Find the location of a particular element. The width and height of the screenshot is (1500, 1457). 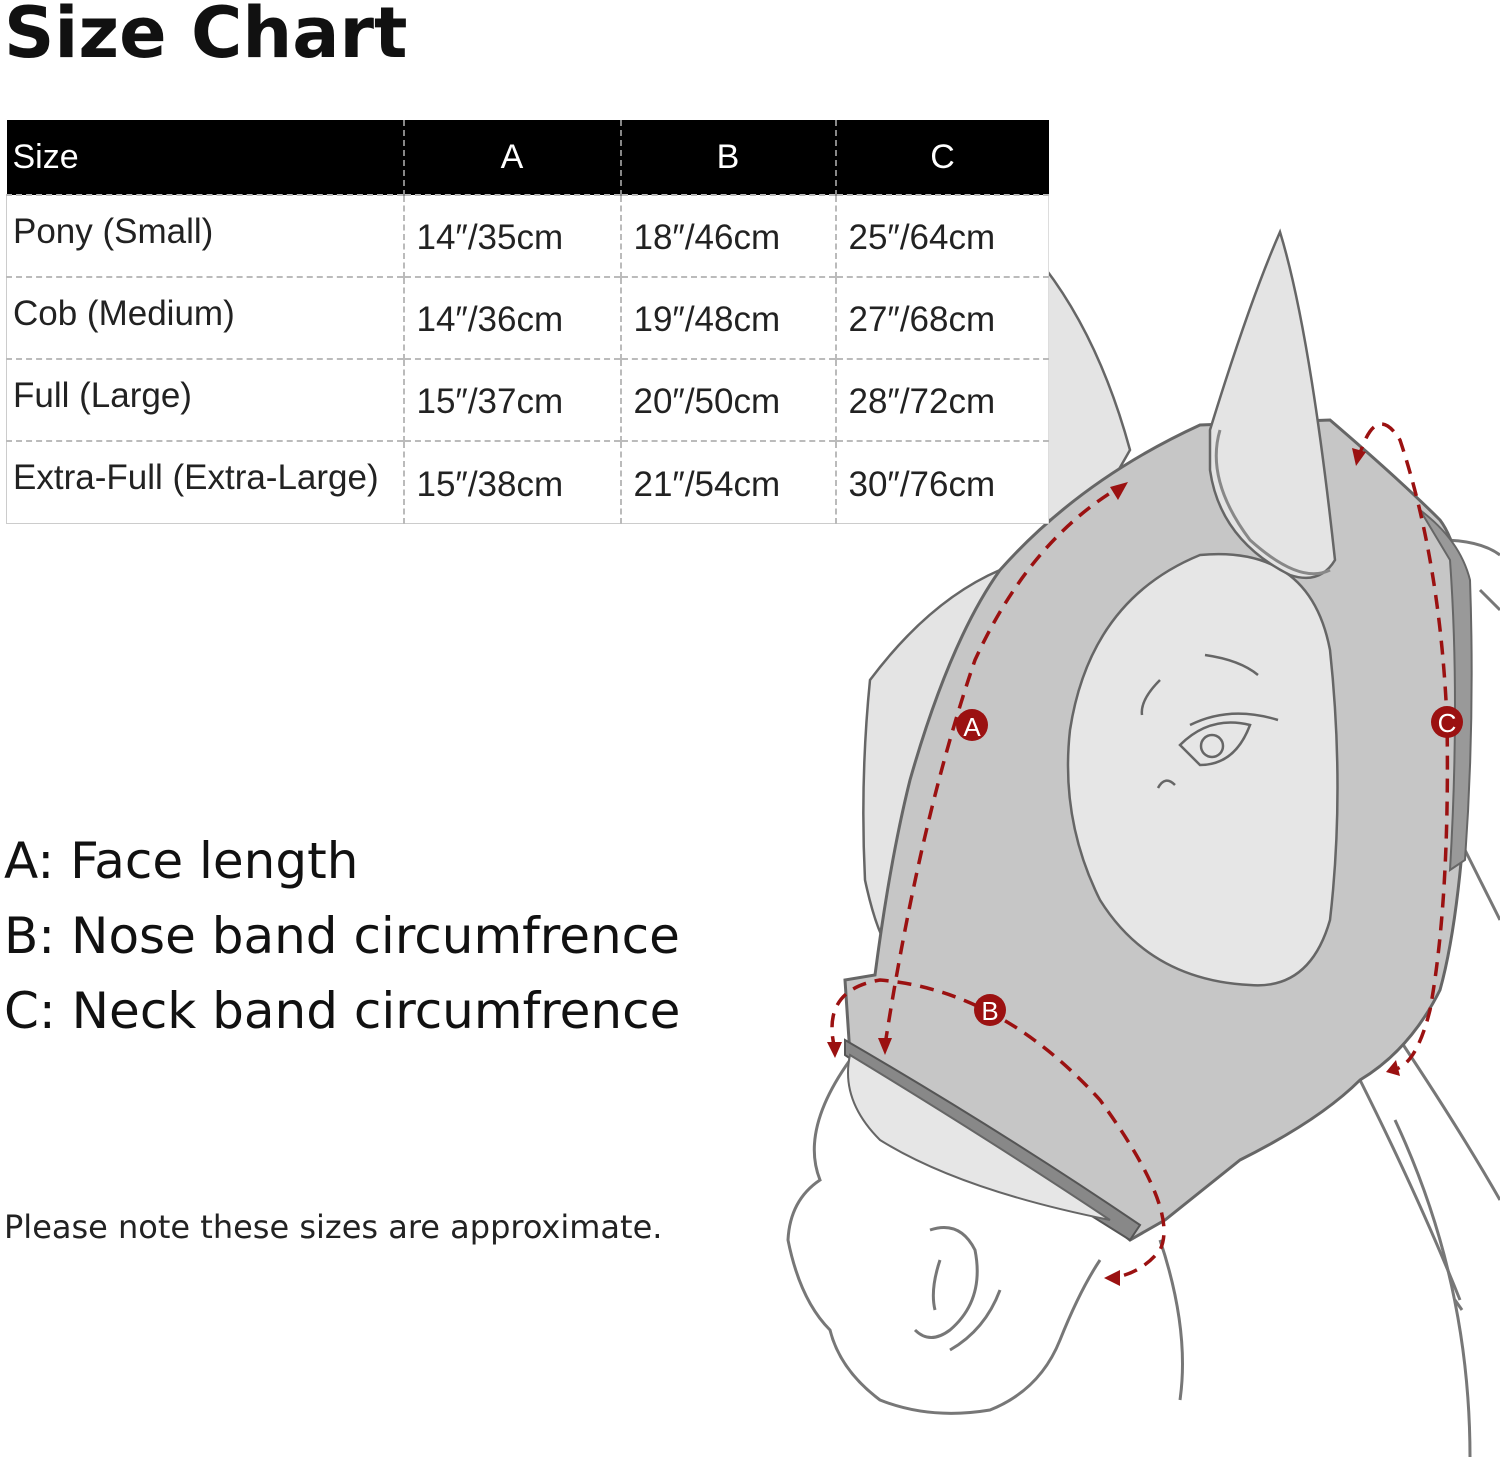

svg-text: A is located at coordinates (972, 727).